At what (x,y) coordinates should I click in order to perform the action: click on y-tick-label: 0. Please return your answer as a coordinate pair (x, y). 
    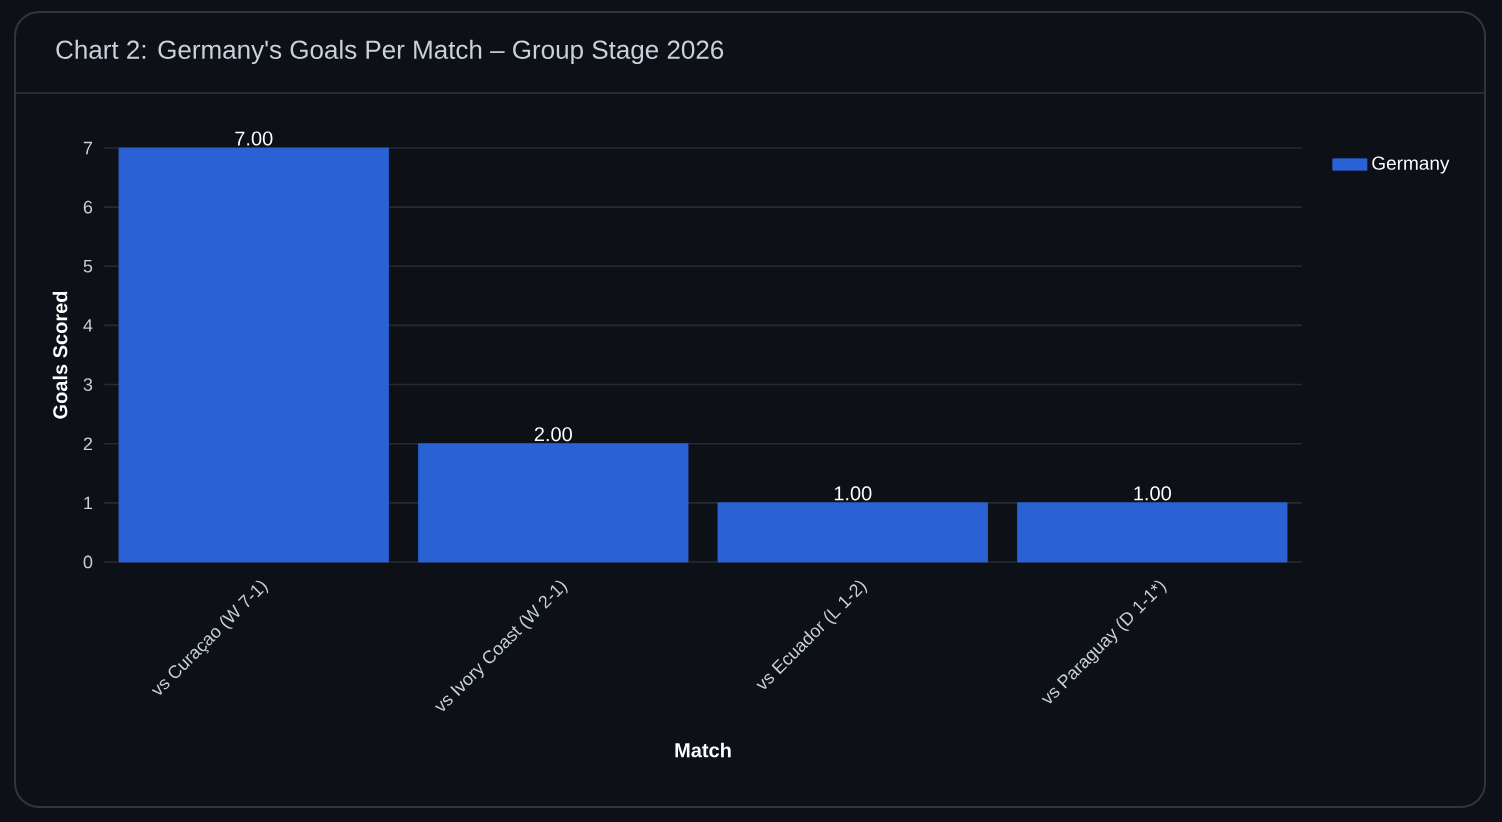
    Looking at the image, I should click on (88, 562).